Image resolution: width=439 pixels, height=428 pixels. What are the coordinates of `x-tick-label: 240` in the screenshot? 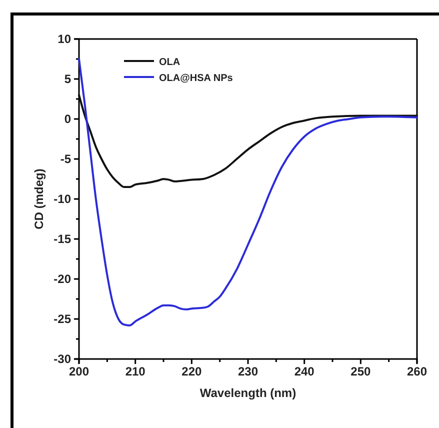 It's located at (304, 371).